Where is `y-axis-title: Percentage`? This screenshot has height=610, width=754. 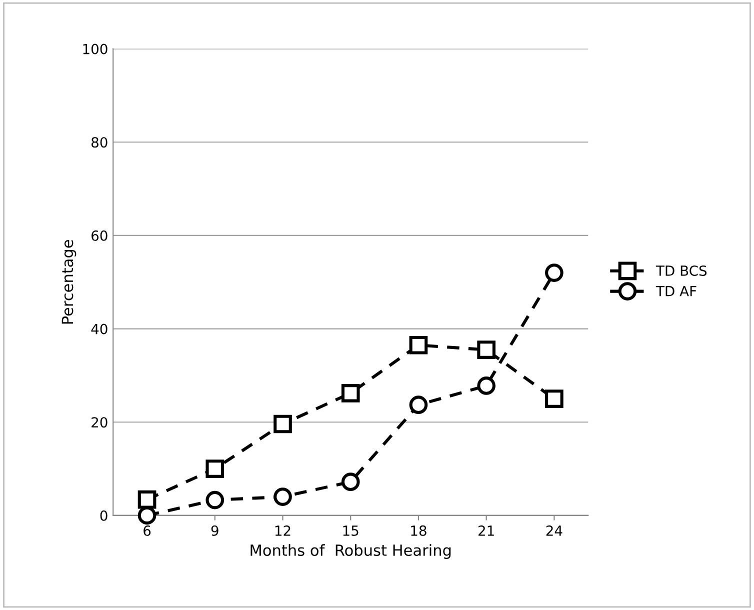 y-axis-title: Percentage is located at coordinates (69, 282).